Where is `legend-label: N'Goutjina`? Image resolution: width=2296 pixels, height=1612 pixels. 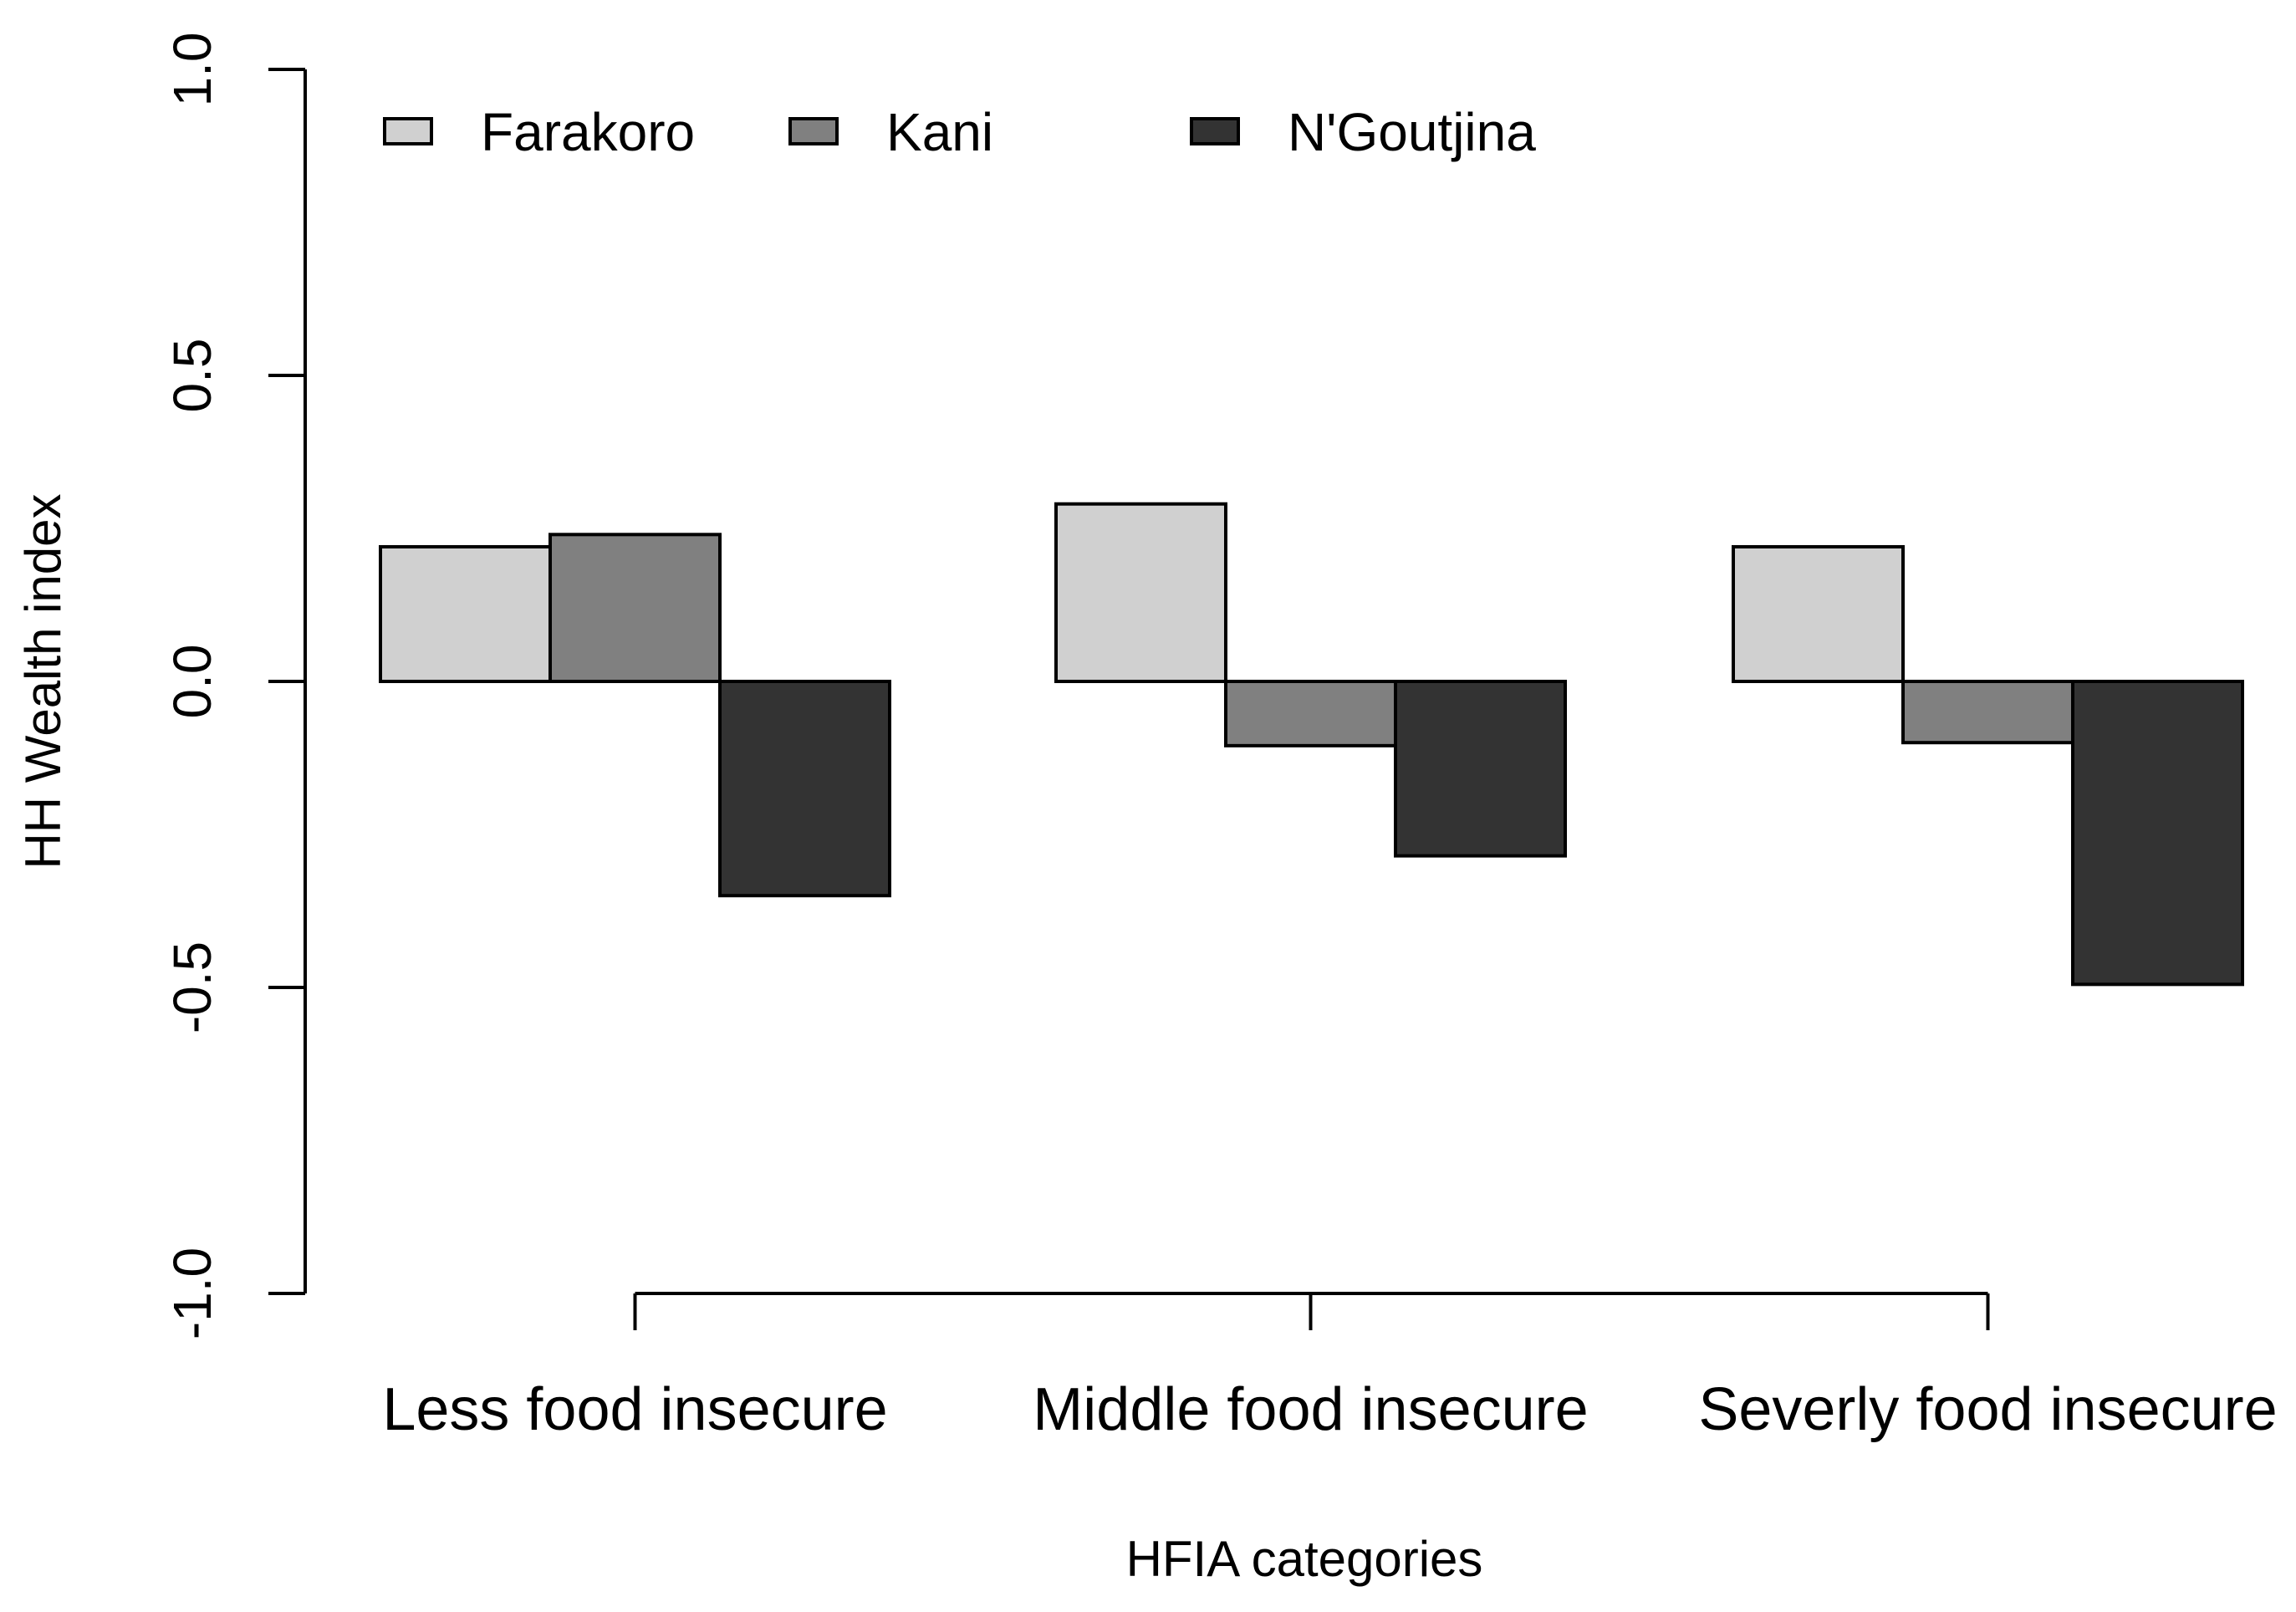
legend-label: N'Goutjina is located at coordinates (1412, 132).